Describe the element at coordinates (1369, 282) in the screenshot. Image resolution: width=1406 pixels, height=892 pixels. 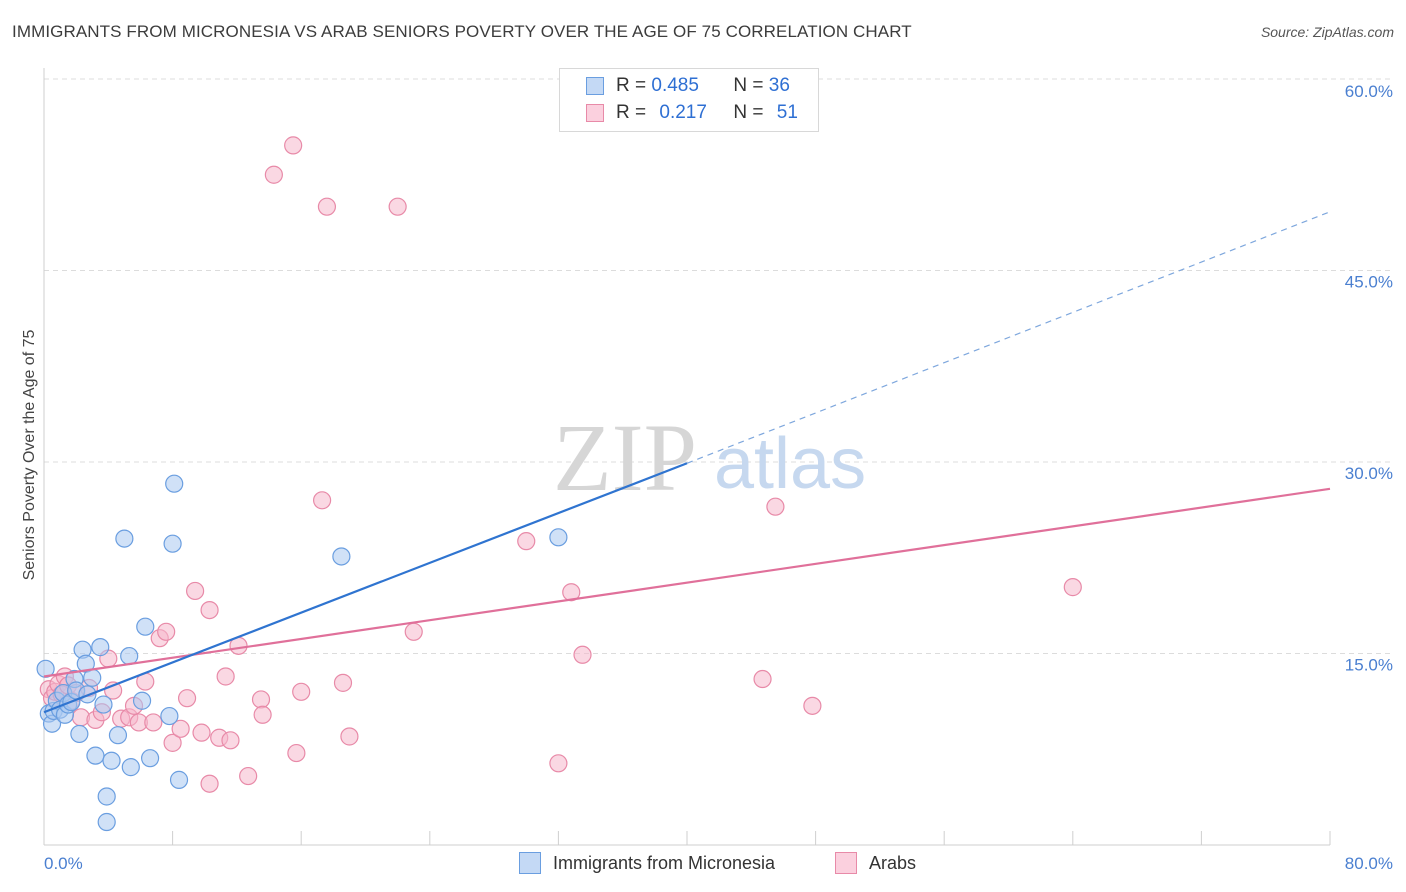
I see `y-tick-label: 45.0%` at that location.